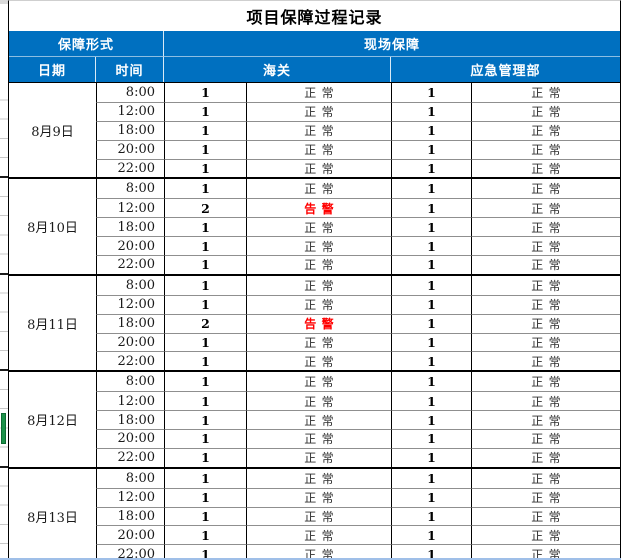 The width and height of the screenshot is (621, 560). Describe the element at coordinates (130, 69) in the screenshot. I see `header-time: 时间` at that location.